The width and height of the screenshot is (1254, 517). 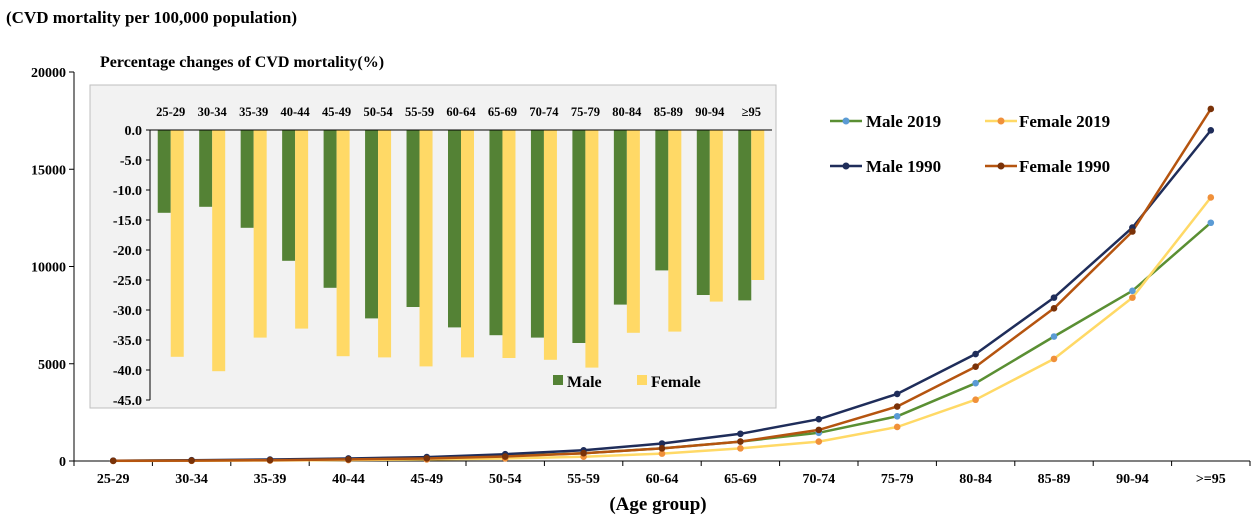 I want to click on inset-category-label: 90-94, so click(x=710, y=112).